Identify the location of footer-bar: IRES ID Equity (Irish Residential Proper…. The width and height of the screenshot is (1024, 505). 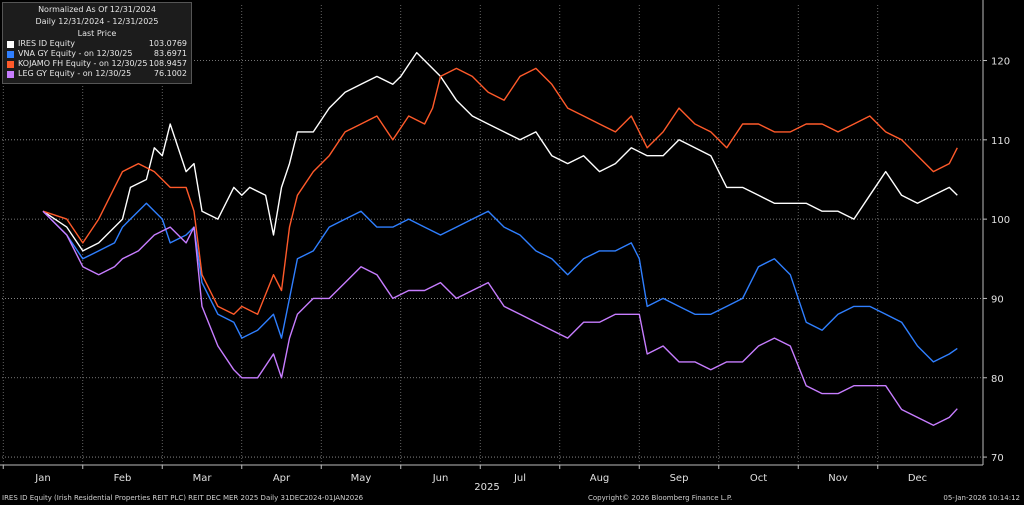
(512, 498).